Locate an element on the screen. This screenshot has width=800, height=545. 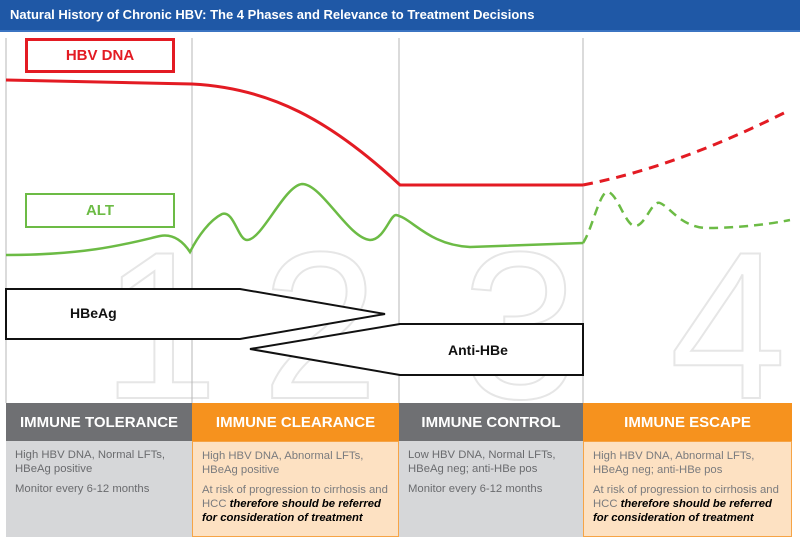
hbeag-arrow is located at coordinates (195, 314).